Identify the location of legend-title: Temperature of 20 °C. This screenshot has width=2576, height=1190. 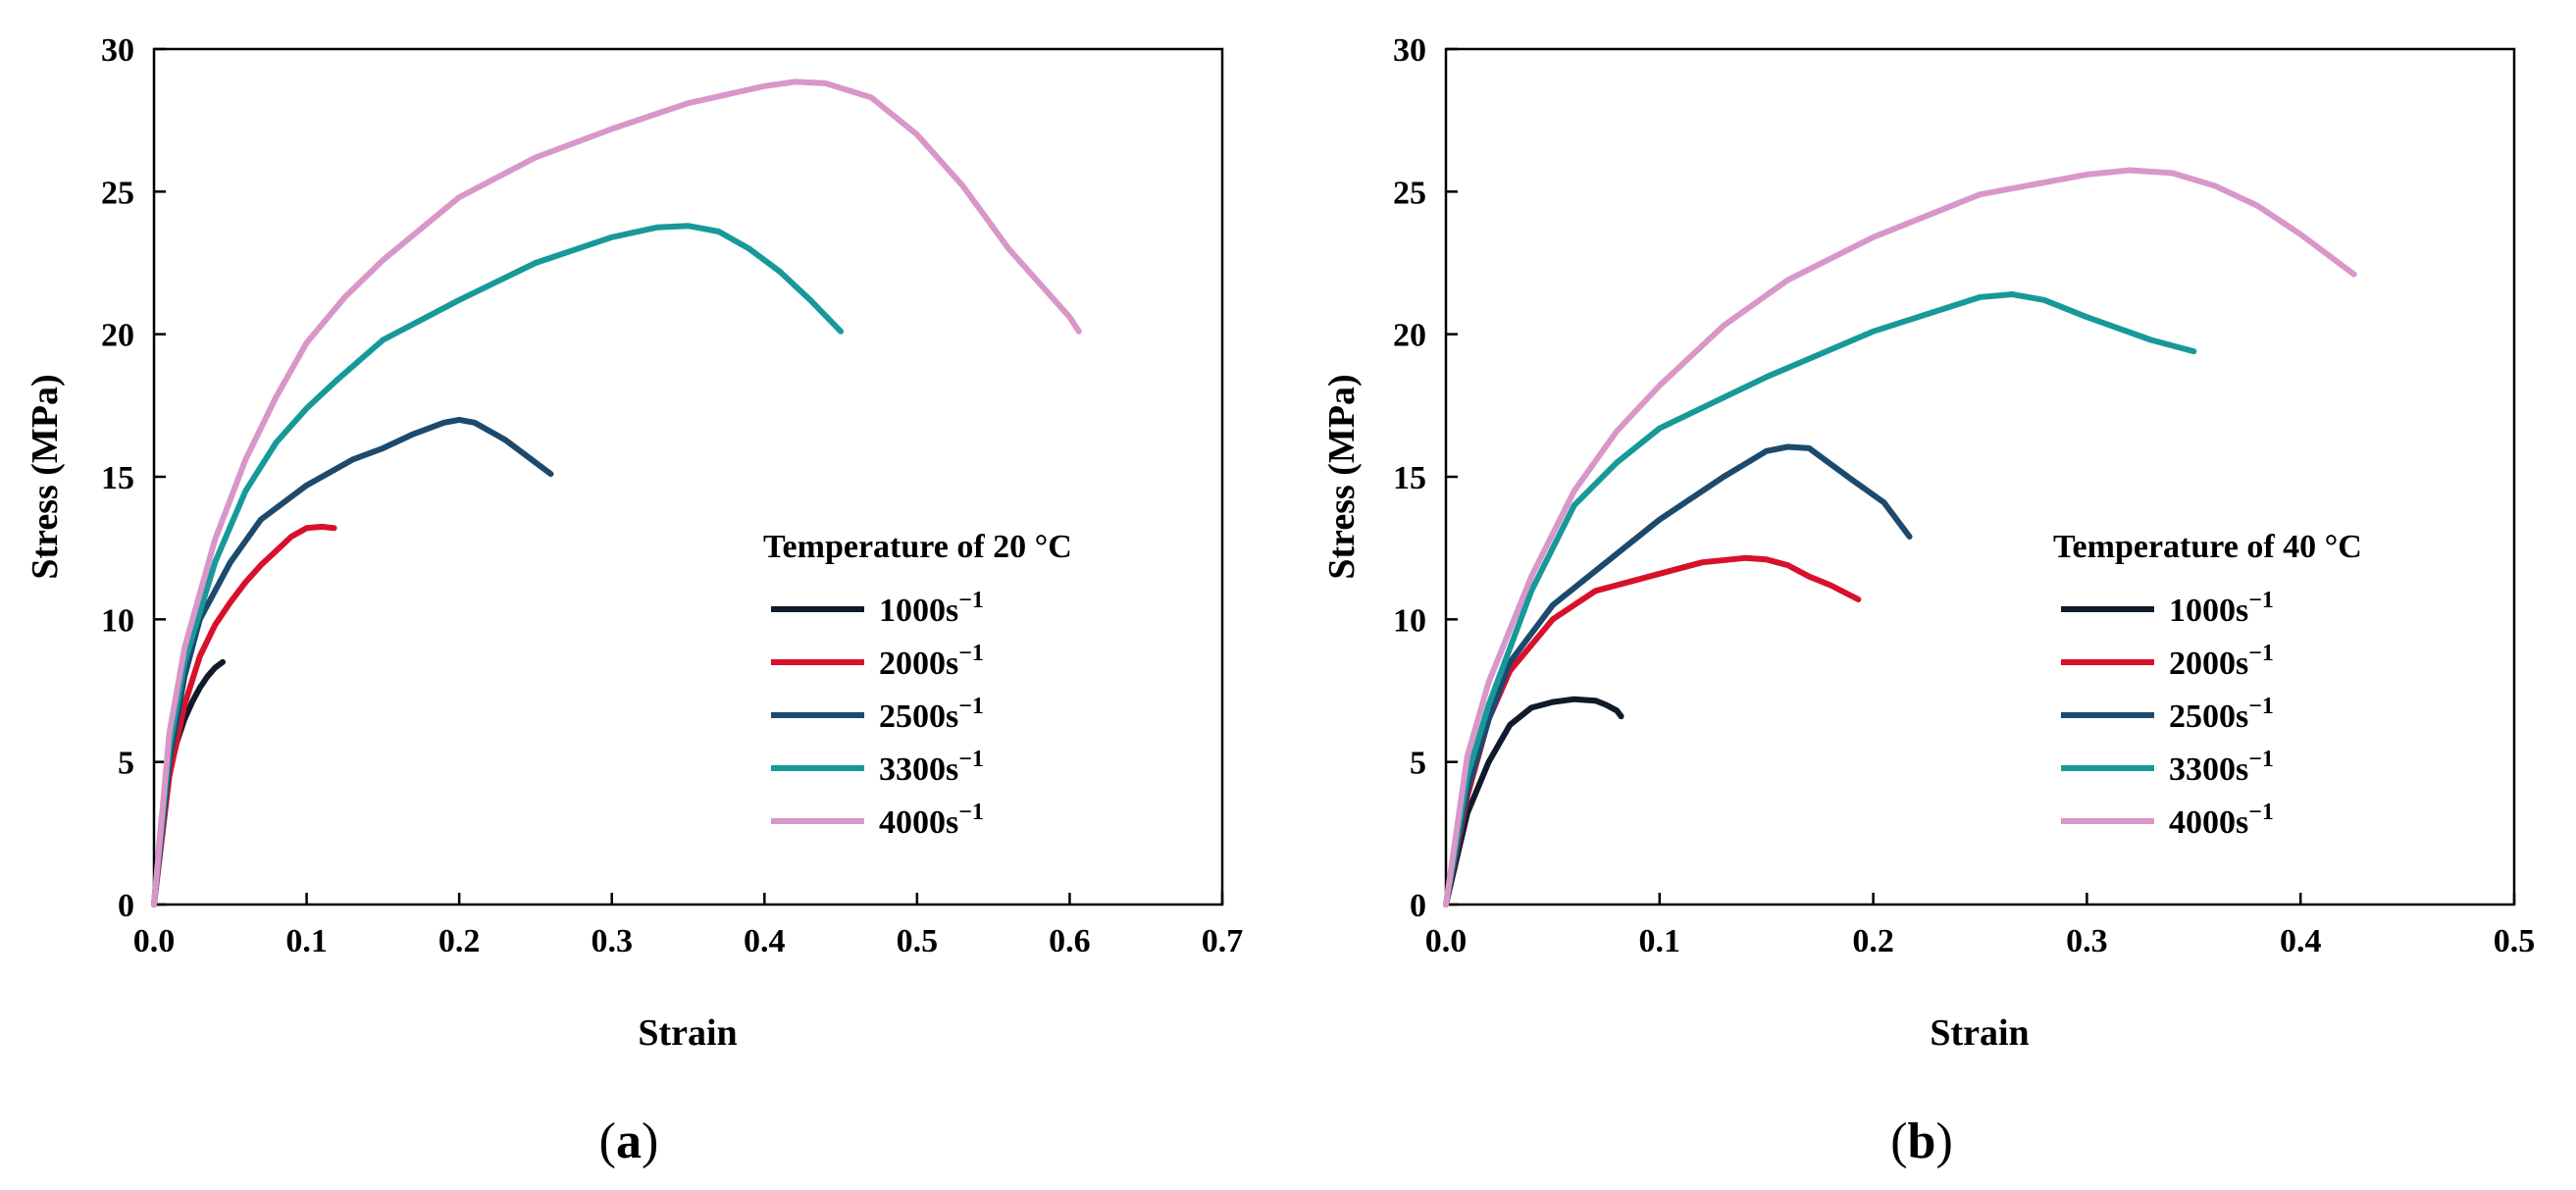
(917, 547).